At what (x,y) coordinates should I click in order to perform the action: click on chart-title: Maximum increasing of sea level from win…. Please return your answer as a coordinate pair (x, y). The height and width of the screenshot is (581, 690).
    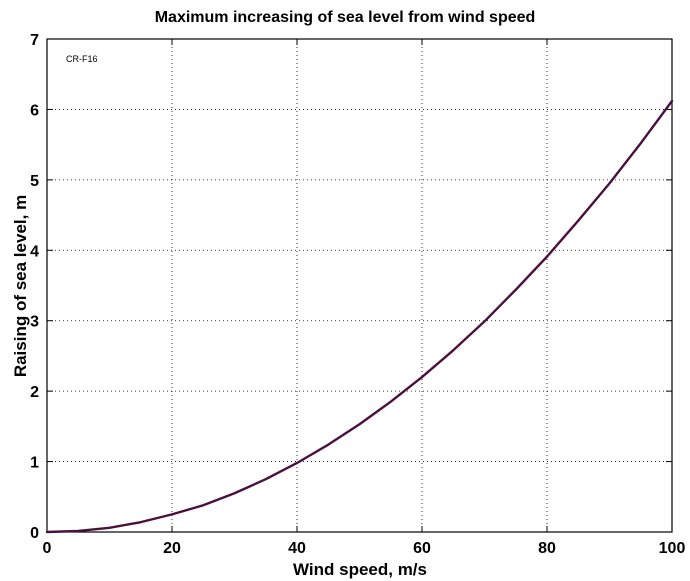
    Looking at the image, I should click on (345, 17).